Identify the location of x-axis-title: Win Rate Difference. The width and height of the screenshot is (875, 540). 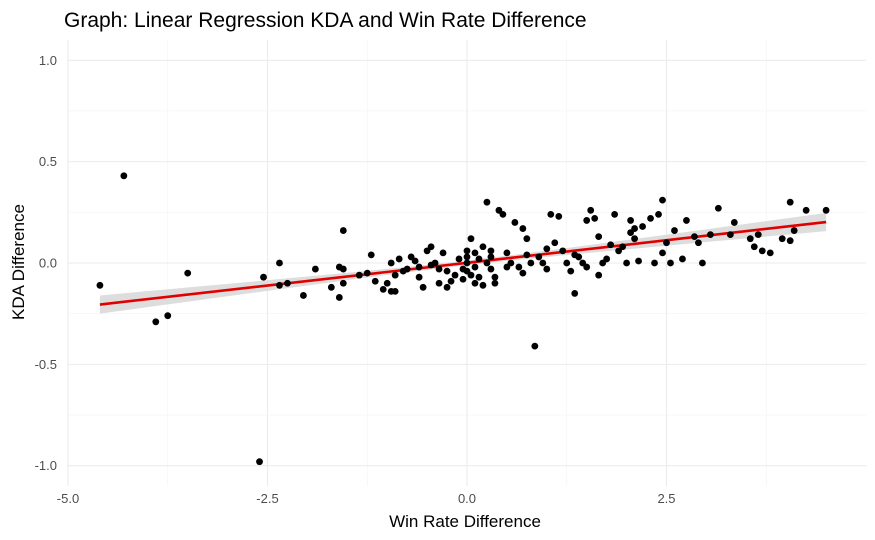
(465, 521).